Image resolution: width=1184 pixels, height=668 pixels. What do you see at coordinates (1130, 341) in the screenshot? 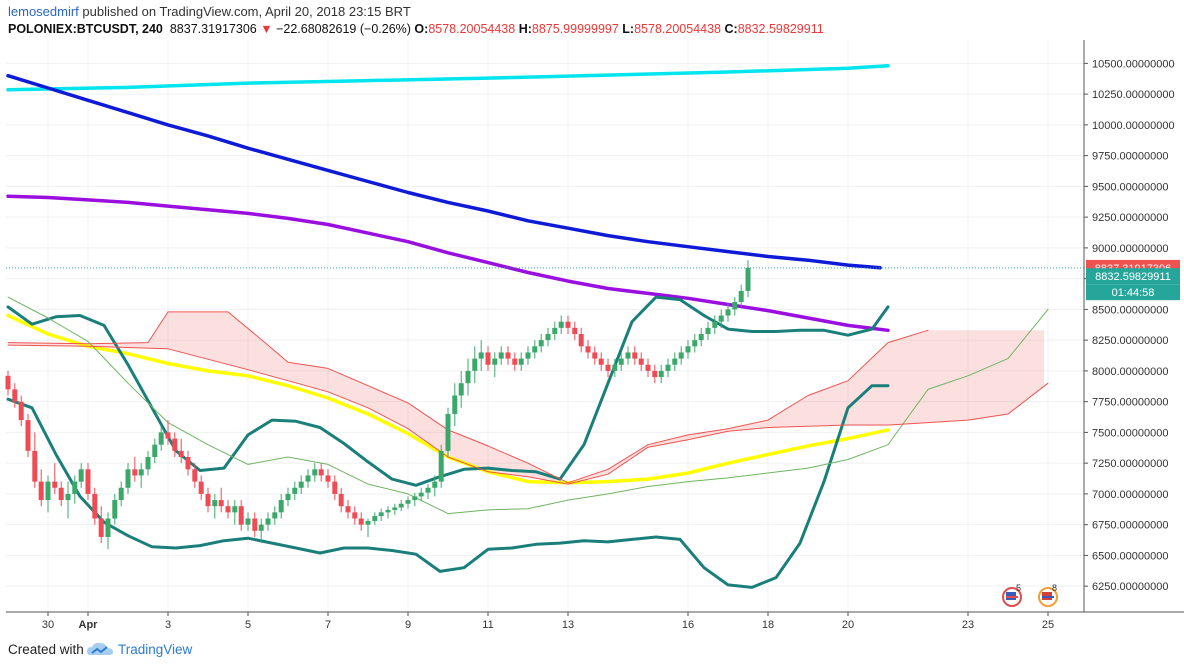
I see `y-tick-label: 8250.00000000` at bounding box center [1130, 341].